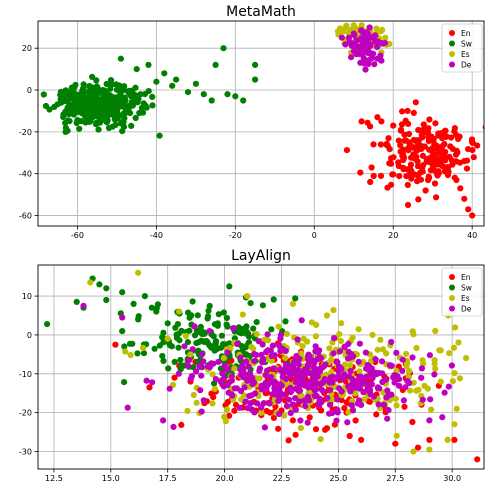  Describe the element at coordinates (25, 132) in the screenshot. I see `y-tick-label: -20` at that location.